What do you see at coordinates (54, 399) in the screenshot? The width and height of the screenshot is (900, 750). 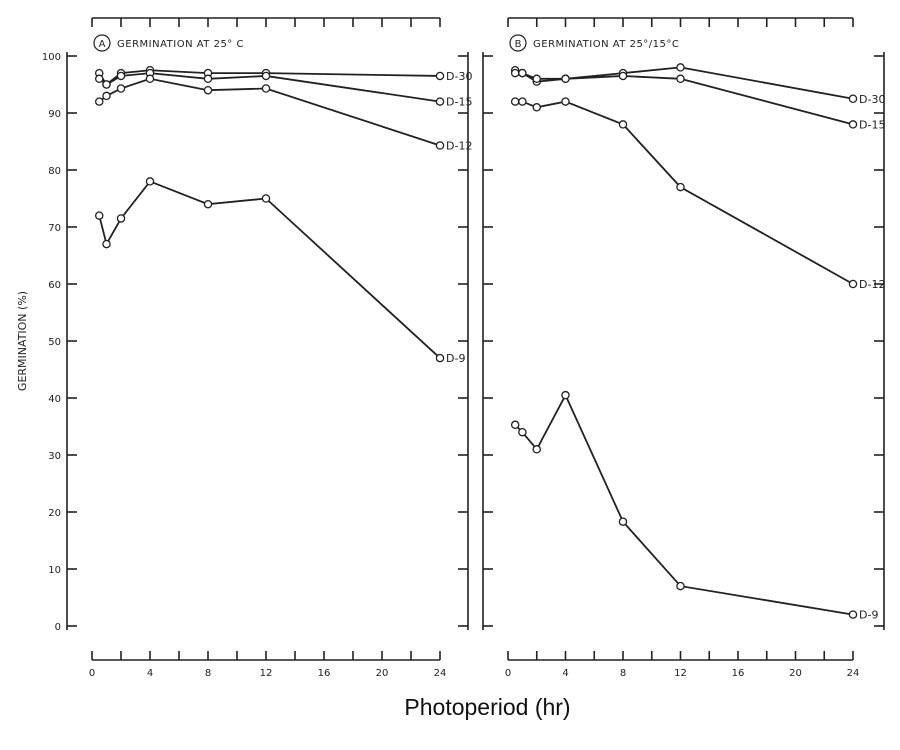 I see `y-tick-label: 40` at bounding box center [54, 399].